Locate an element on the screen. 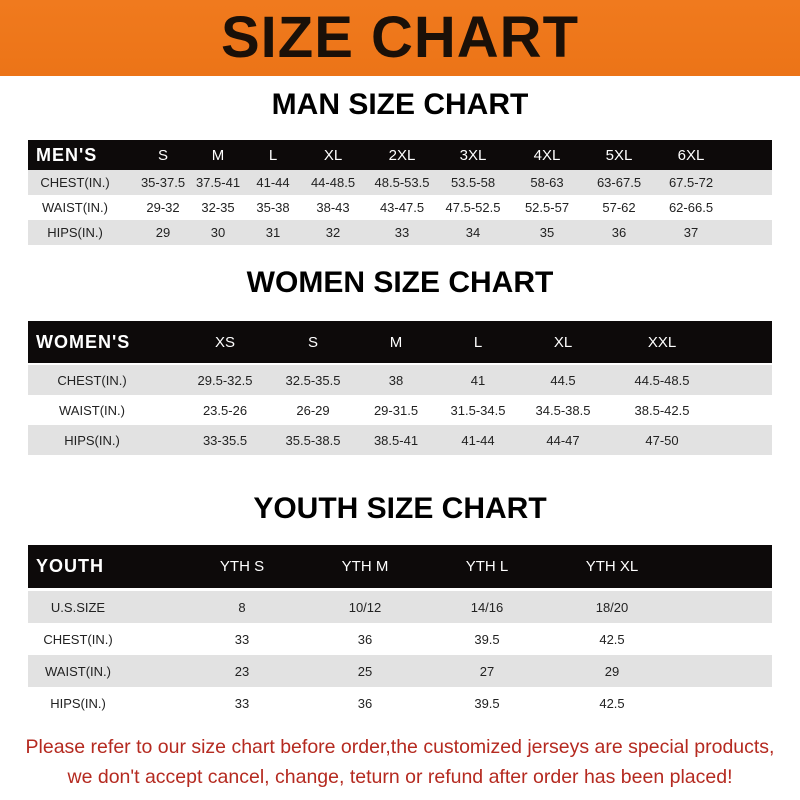  size-column-header: M is located at coordinates (218, 155).